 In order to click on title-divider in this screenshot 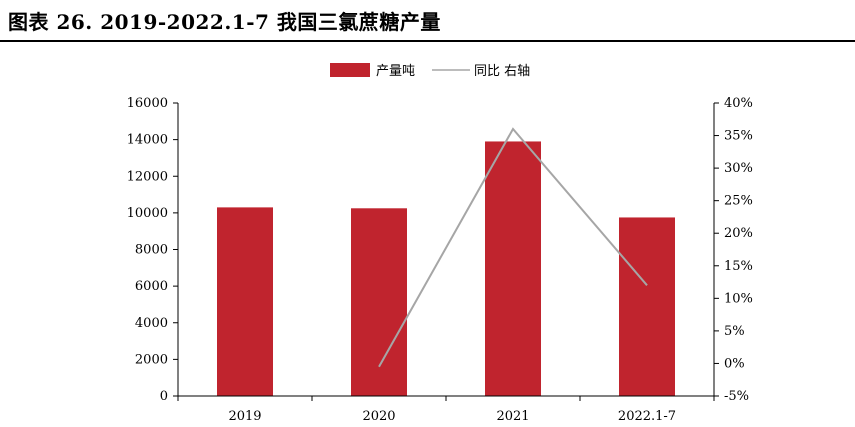, I will do `click(427, 41)`.